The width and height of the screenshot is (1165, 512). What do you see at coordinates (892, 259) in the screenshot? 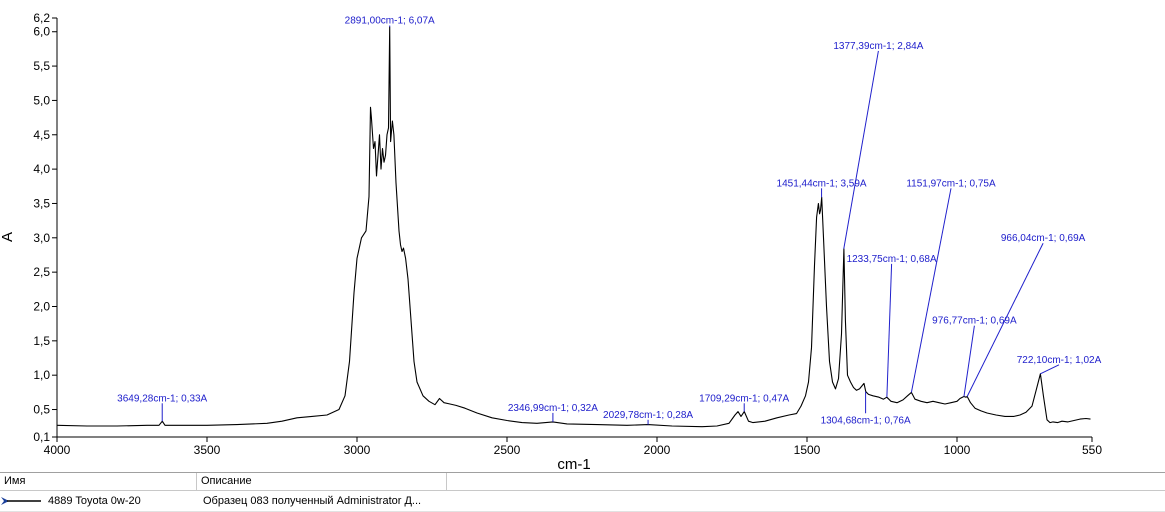
I see `peak-label: 1233,75cm-1; 0,68A` at bounding box center [892, 259].